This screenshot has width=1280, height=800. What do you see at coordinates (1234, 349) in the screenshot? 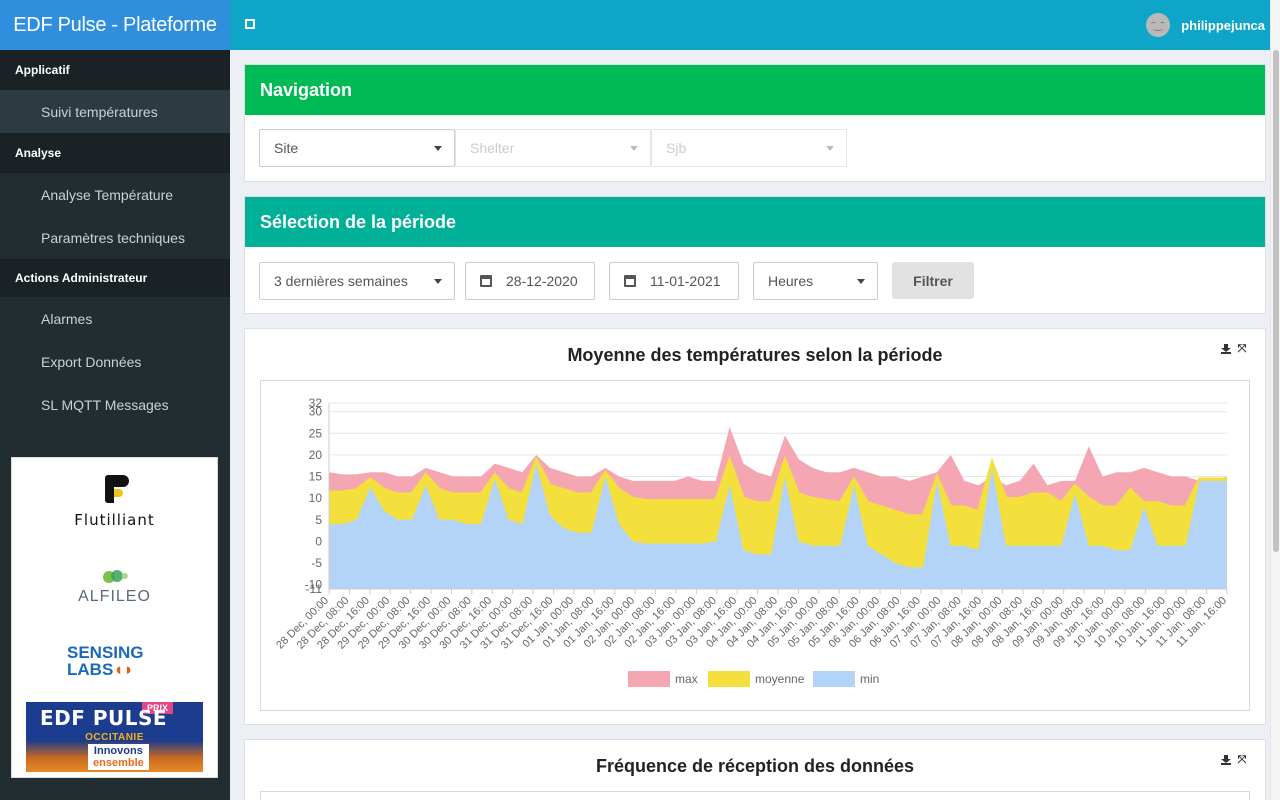
I see `chart-tools: ⤧` at bounding box center [1234, 349].